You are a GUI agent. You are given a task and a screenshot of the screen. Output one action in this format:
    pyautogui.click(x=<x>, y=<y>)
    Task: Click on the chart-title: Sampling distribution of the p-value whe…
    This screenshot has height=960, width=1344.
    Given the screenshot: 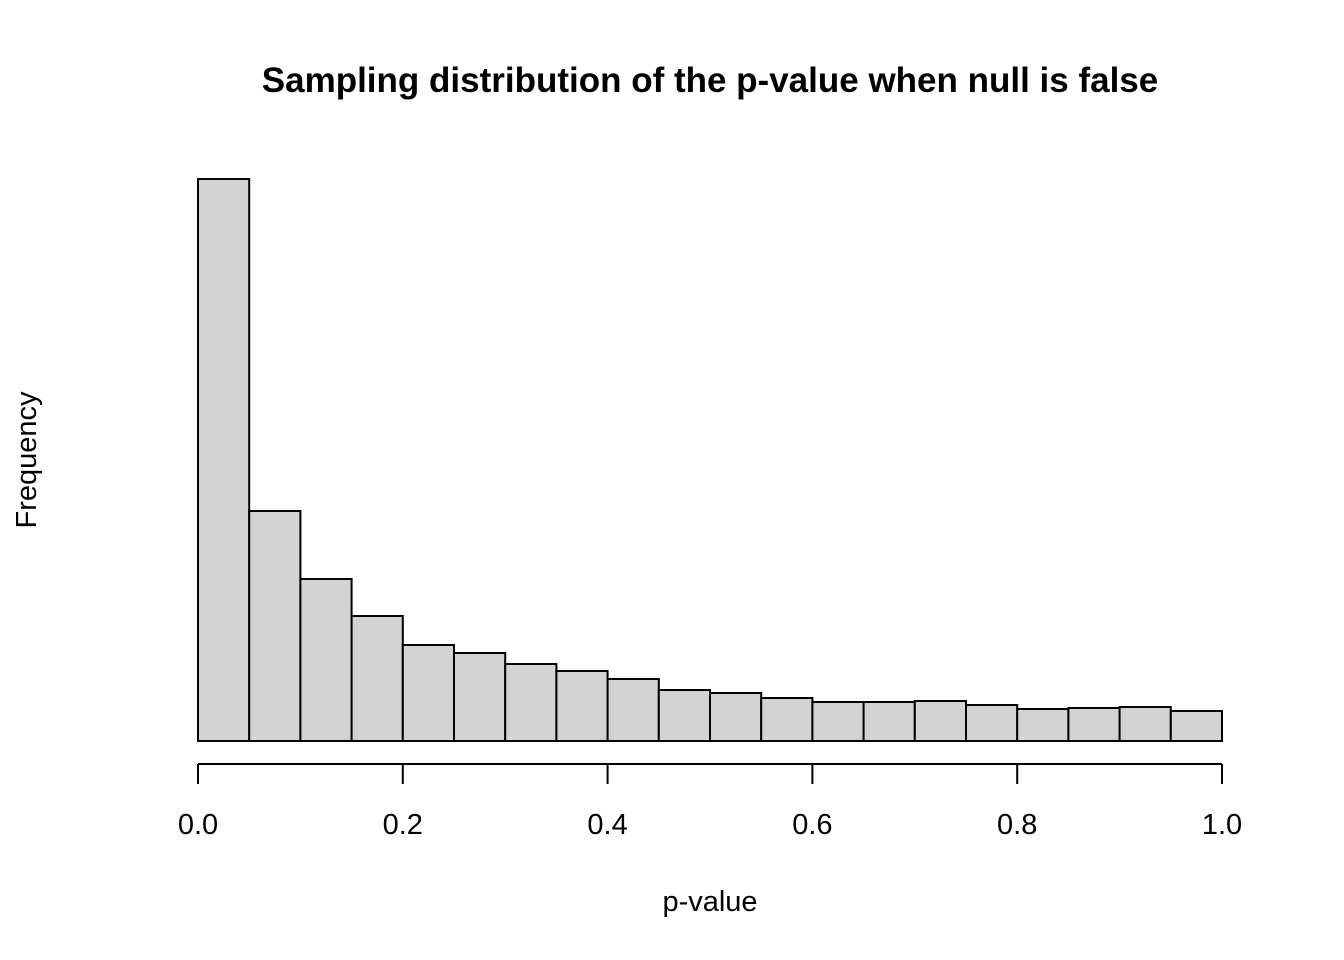 What is the action you would take?
    pyautogui.click(x=710, y=80)
    